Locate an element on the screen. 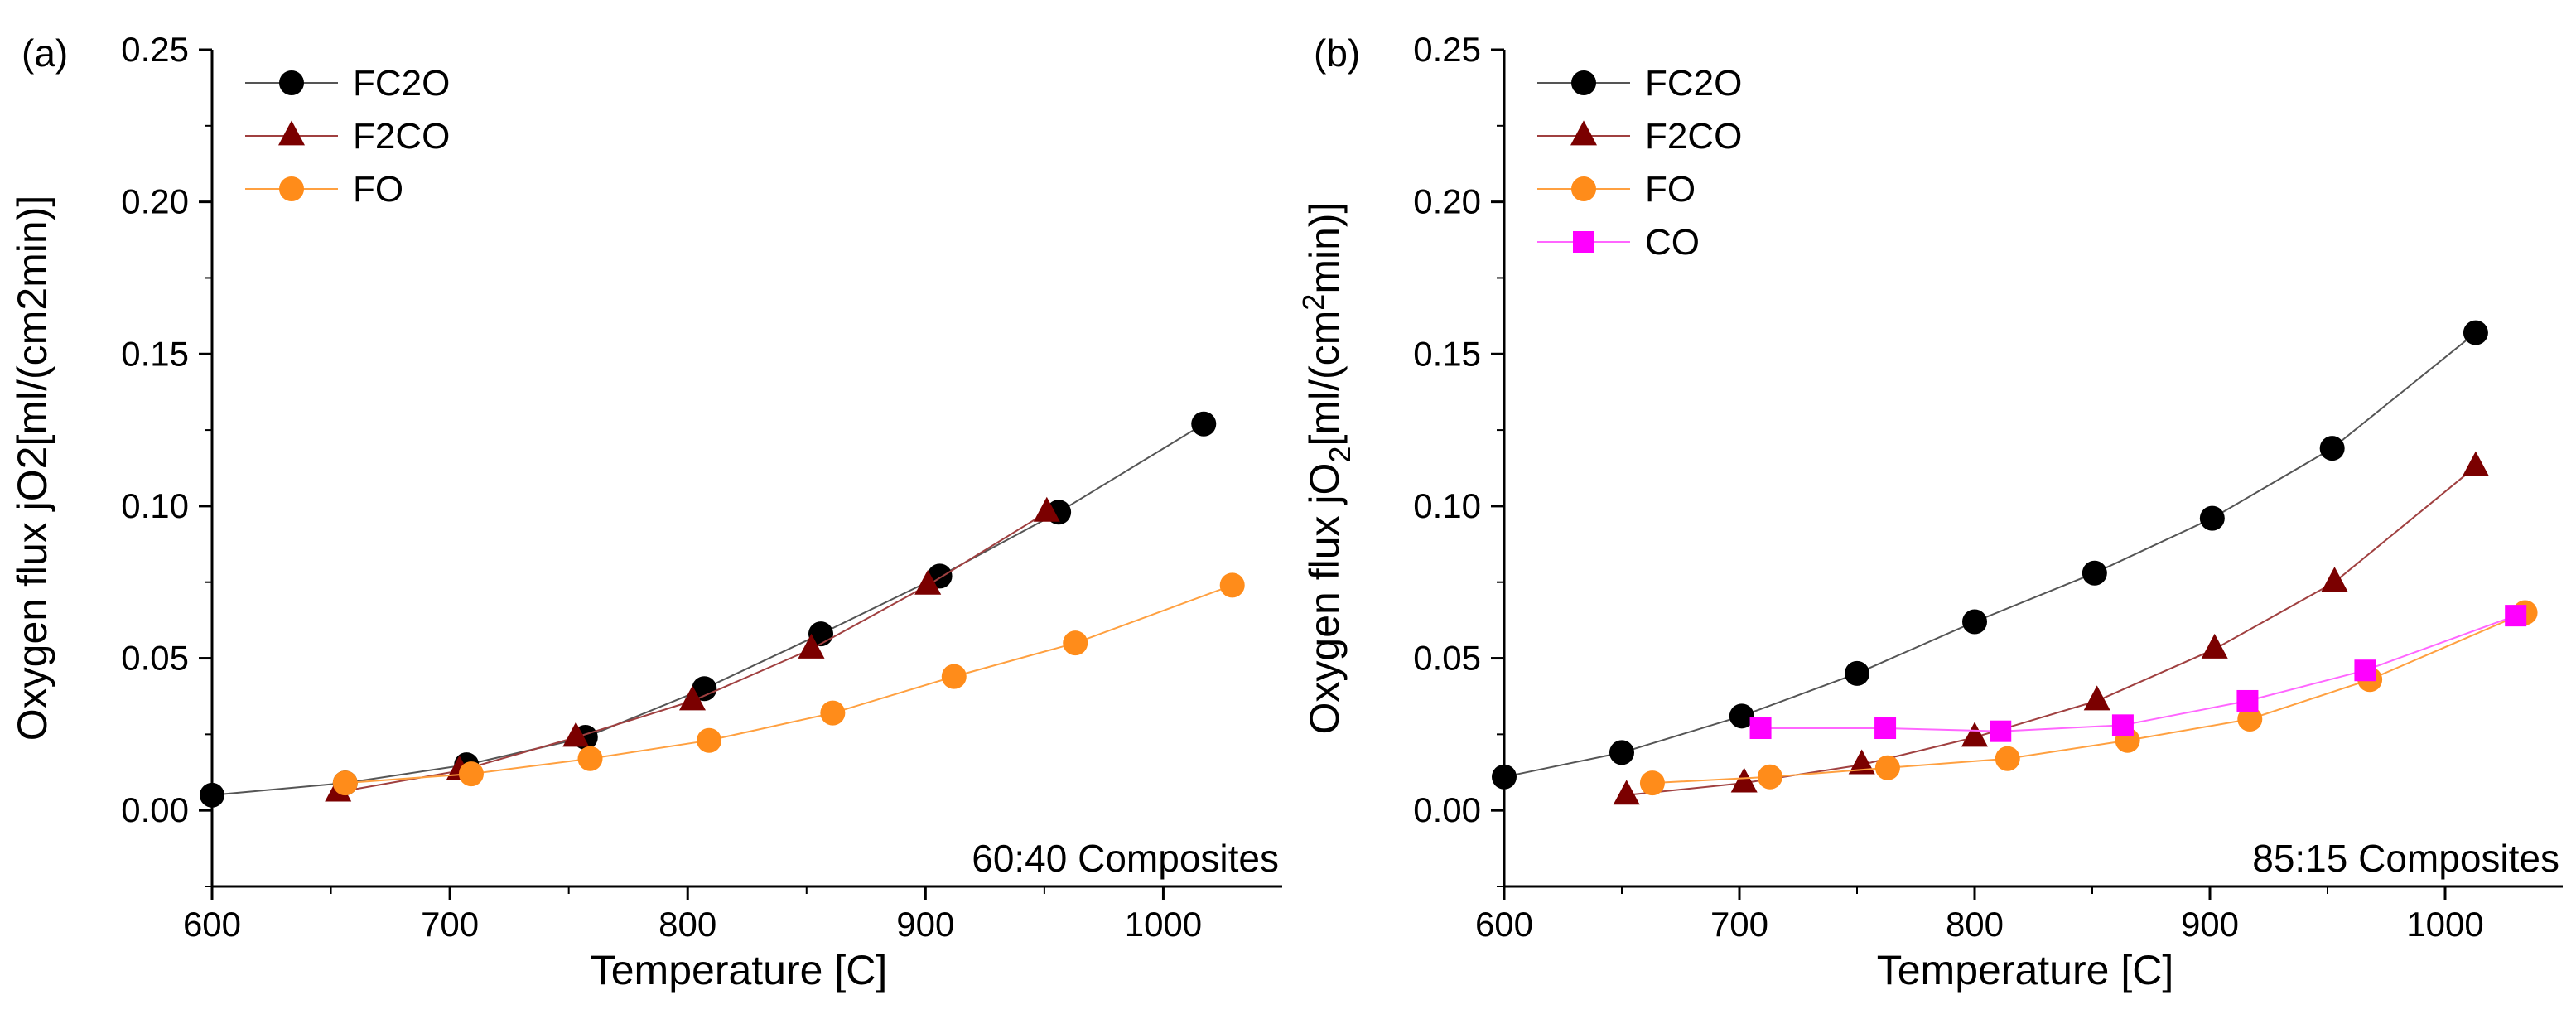 This screenshot has width=2576, height=1019. series-fo is located at coordinates (789, 684).